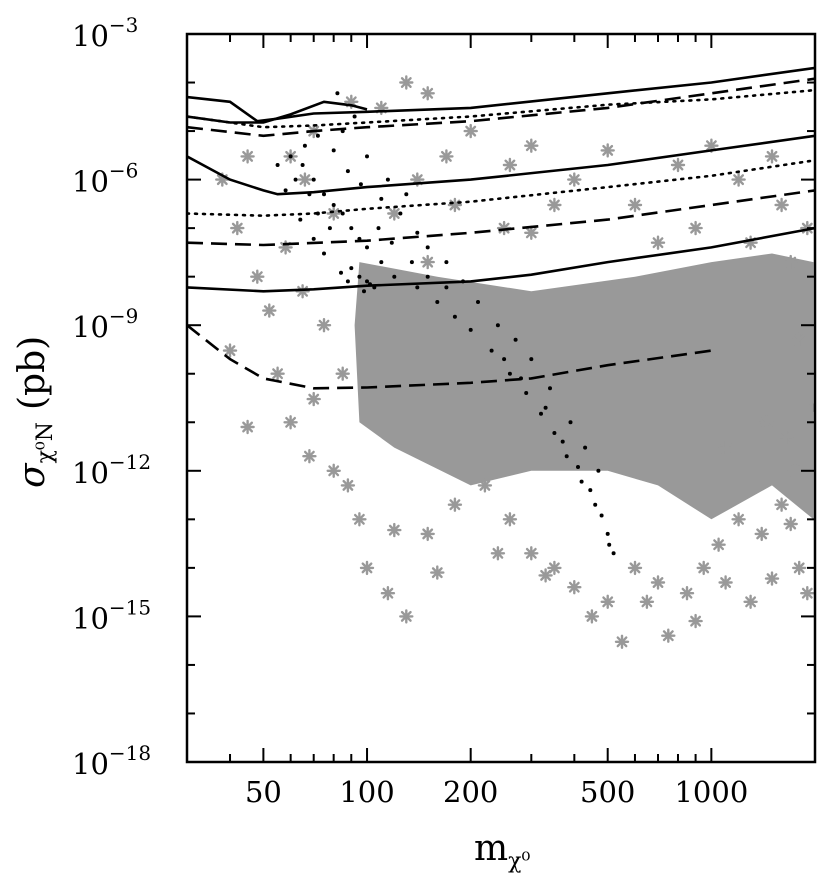 This screenshot has height=883, width=830. I want to click on y-tick-label: 10−15, so click(111, 615).